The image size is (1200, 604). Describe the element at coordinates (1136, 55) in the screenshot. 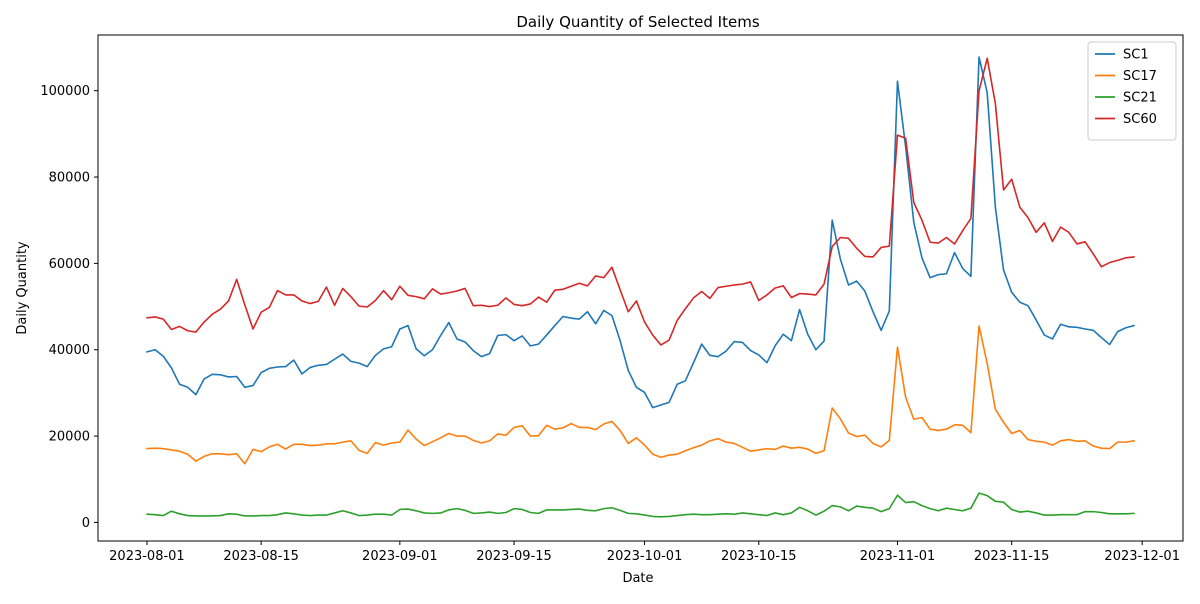

I see `legend-label: SC1` at that location.